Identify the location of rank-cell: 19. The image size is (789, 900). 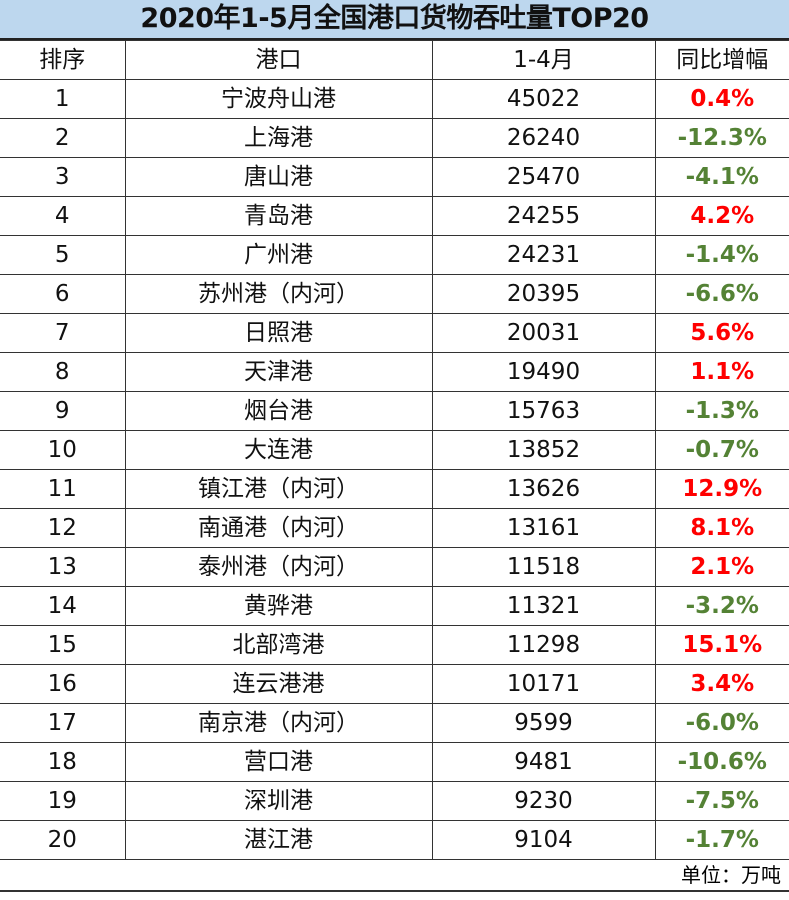
(63, 801).